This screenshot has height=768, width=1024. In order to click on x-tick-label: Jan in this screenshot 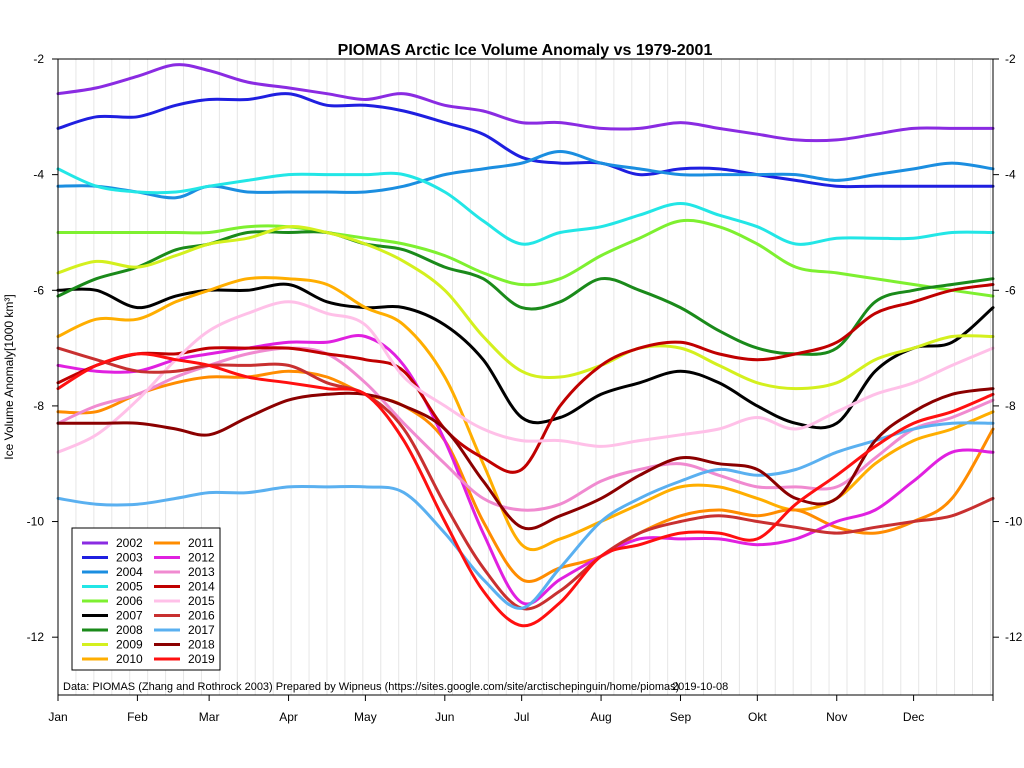, I will do `click(57, 717)`.